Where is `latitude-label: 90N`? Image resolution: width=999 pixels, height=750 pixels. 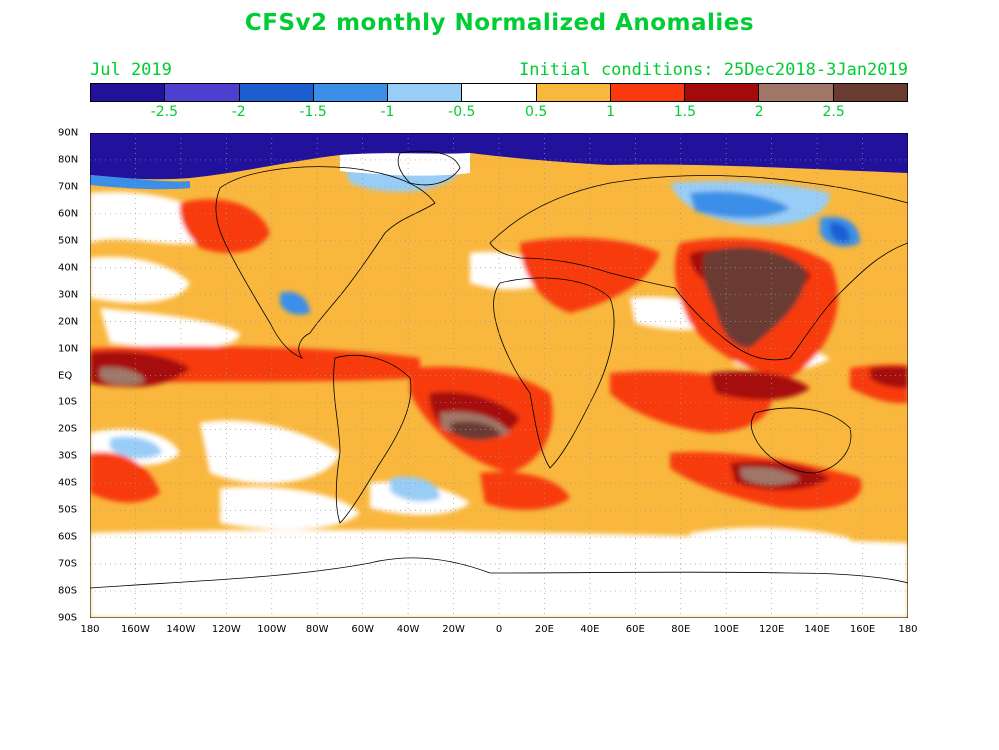 latitude-label: 90N is located at coordinates (68, 133).